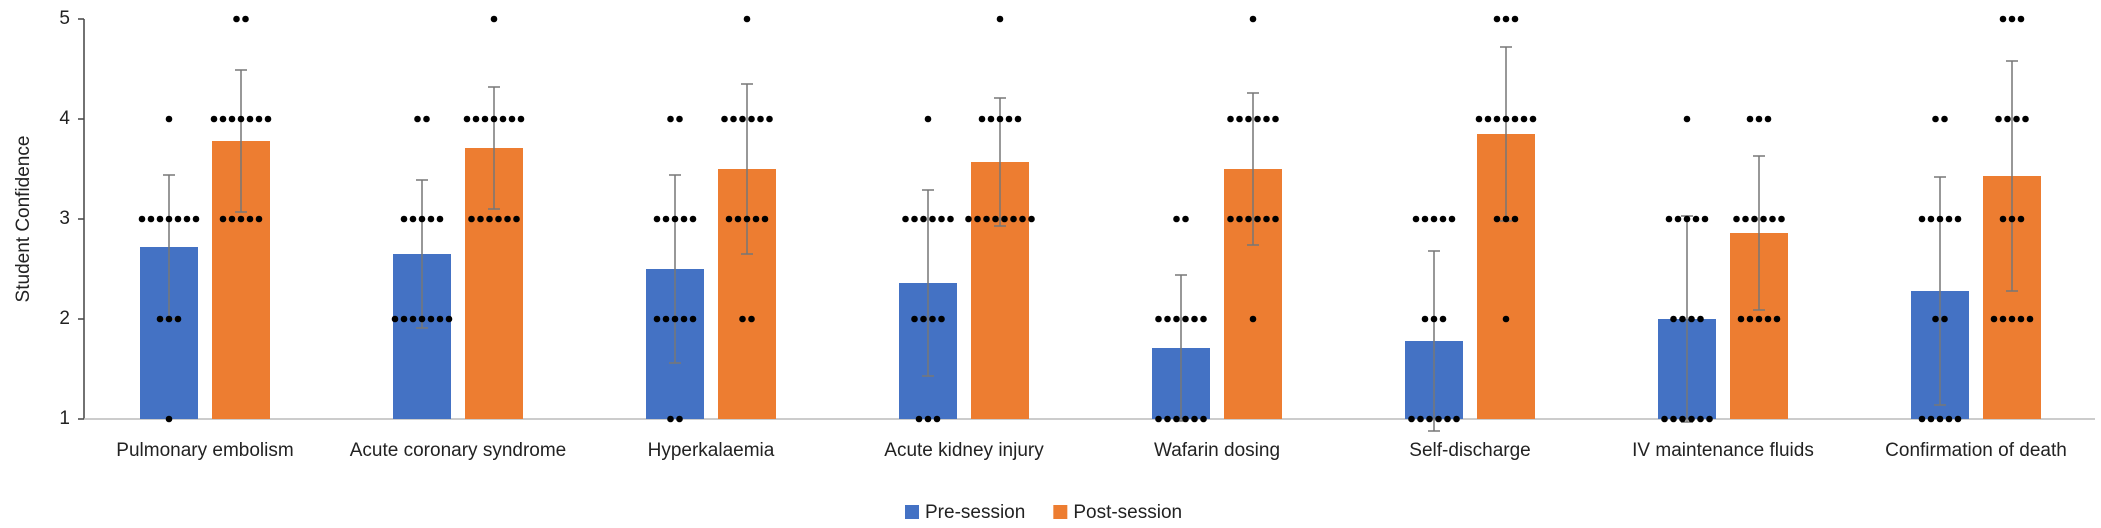 This screenshot has width=2101, height=528. Describe the element at coordinates (64, 118) in the screenshot. I see `y-tick-label: 4` at that location.